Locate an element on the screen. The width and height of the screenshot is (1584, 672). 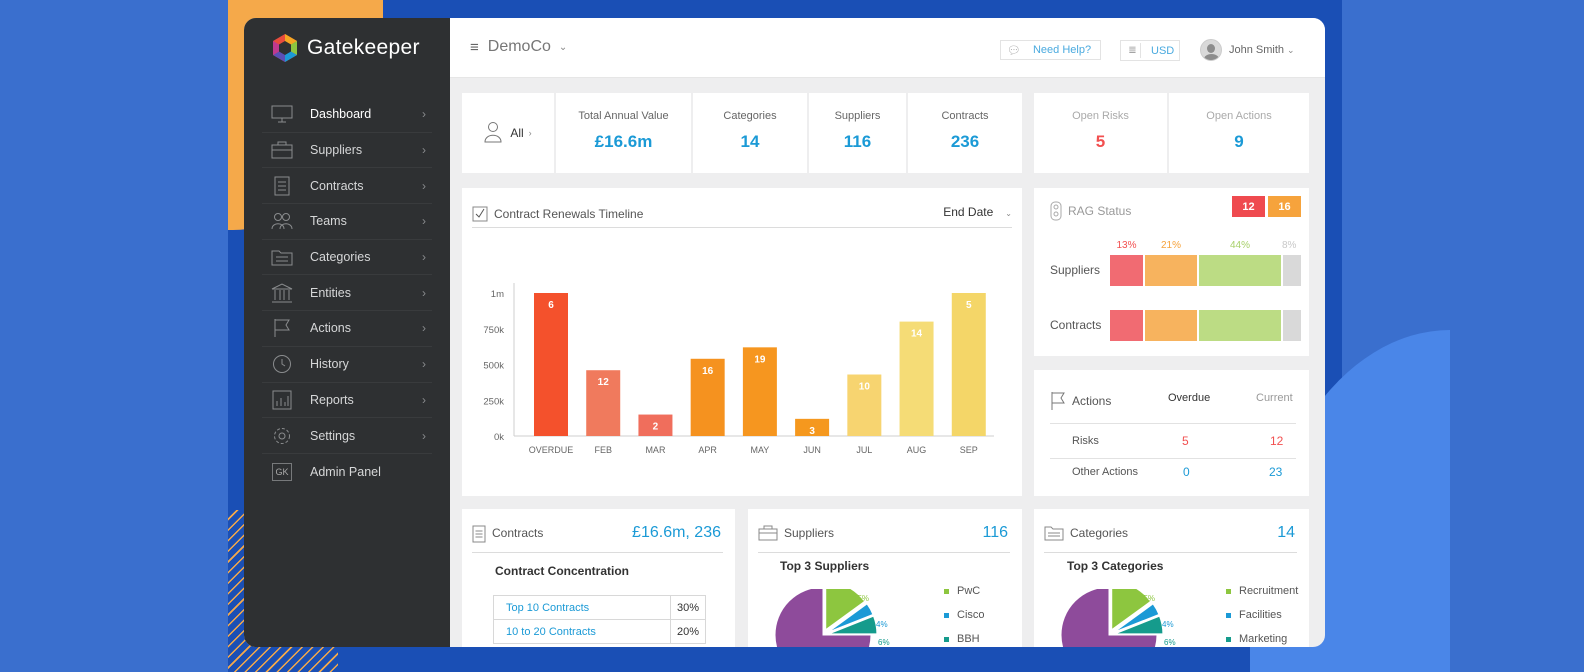
legend-item: PwC is located at coordinates (964, 591).